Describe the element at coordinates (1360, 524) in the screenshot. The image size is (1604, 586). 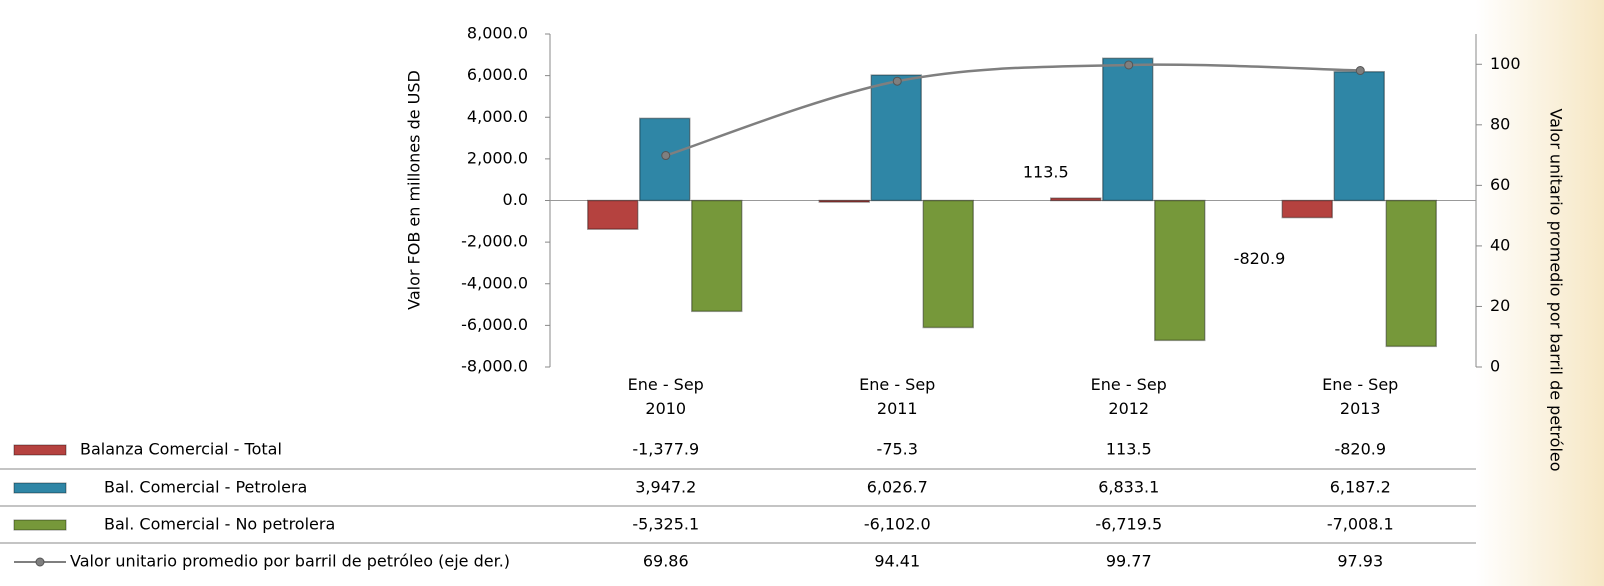
I see `table-value: -7,008.1` at that location.